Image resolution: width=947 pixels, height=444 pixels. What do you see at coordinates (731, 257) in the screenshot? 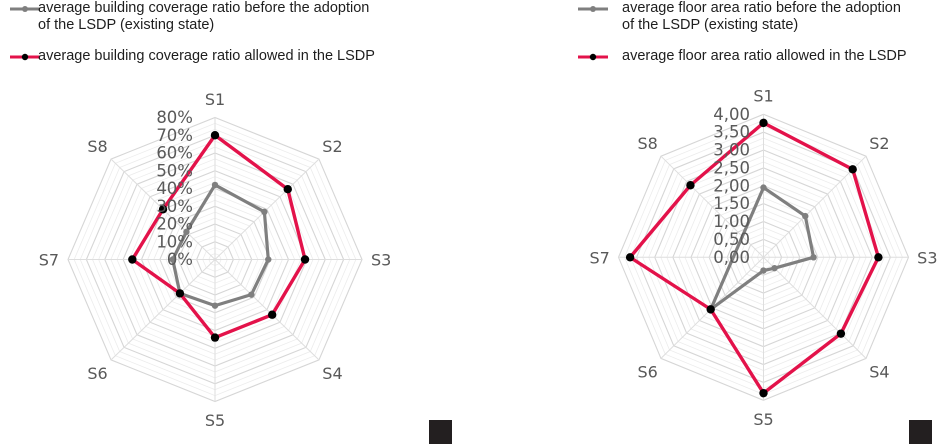
I see `tick-label: 0,00` at bounding box center [731, 257].